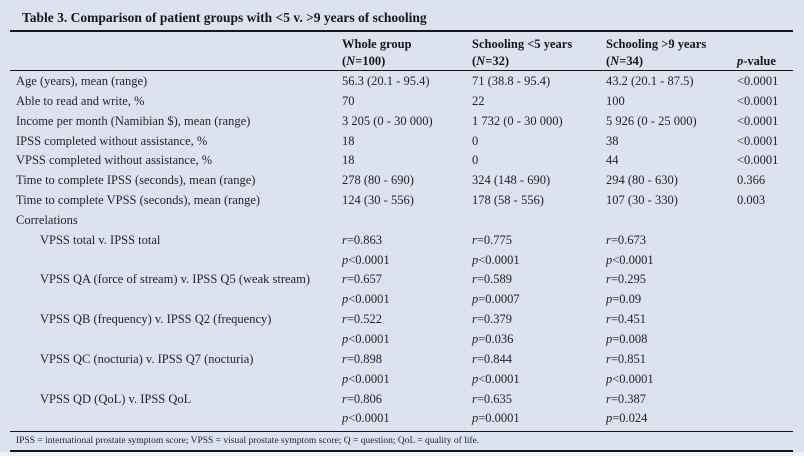  Describe the element at coordinates (401, 300) in the screenshot. I see `table-row: p<0.0001 p=0.0007 p=0.09` at that location.